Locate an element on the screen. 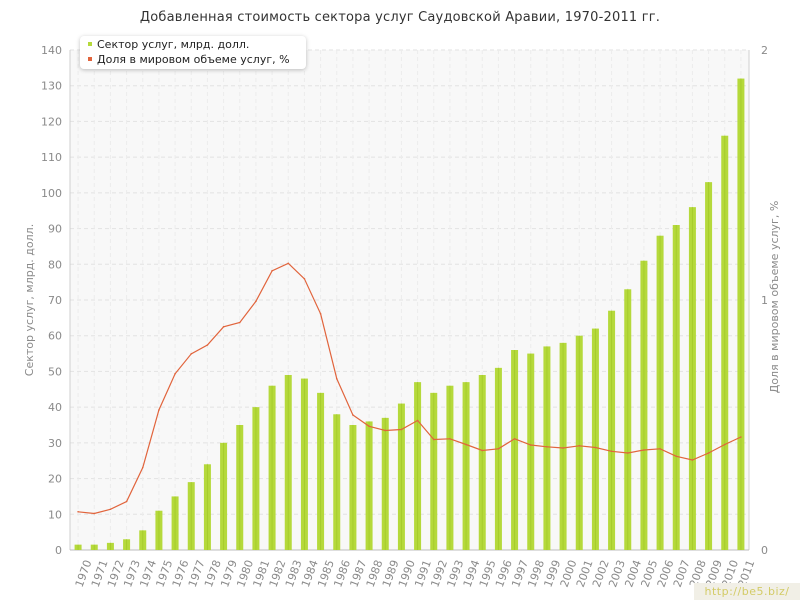 This screenshot has height=600, width=800. share-point-1985 is located at coordinates (320, 313).